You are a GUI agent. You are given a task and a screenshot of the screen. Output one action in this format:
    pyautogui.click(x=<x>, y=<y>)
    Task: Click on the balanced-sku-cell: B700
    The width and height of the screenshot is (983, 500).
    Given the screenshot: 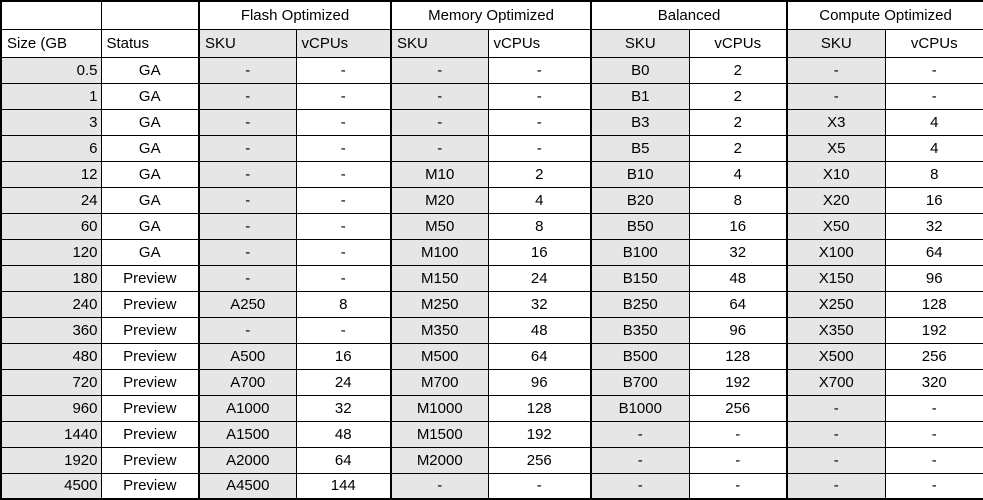 What is the action you would take?
    pyautogui.click(x=640, y=382)
    